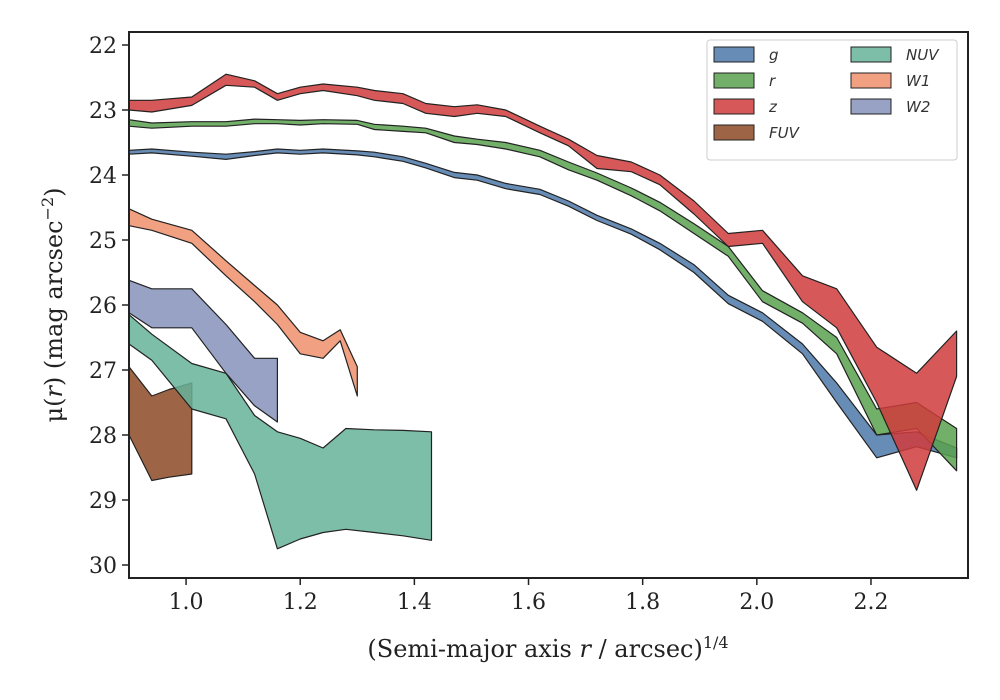 The image size is (1000, 700). Describe the element at coordinates (203, 351) in the screenshot. I see `band-w2` at that location.